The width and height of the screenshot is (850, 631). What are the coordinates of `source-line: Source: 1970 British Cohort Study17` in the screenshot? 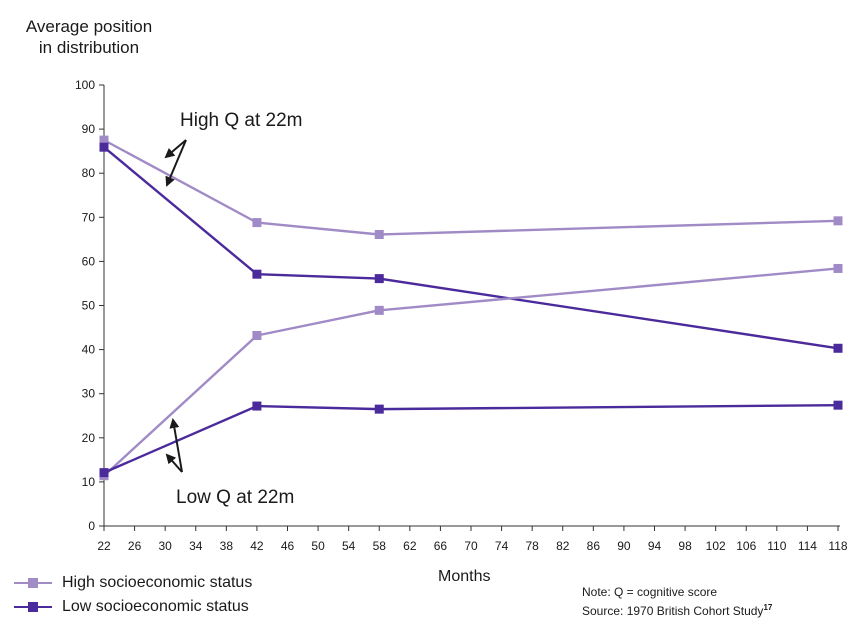 It's located at (677, 609).